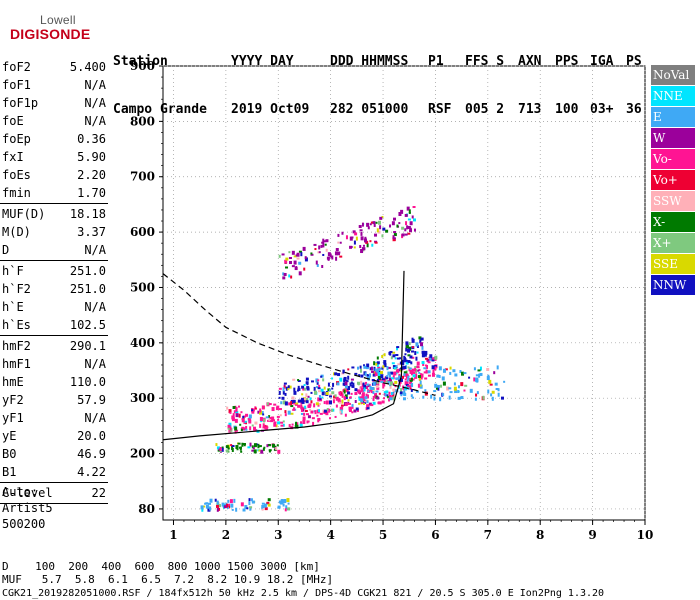 This screenshot has width=700, height=600. Describe the element at coordinates (634, 78) in the screenshot. I see `header-ps: PS 36` at that location.